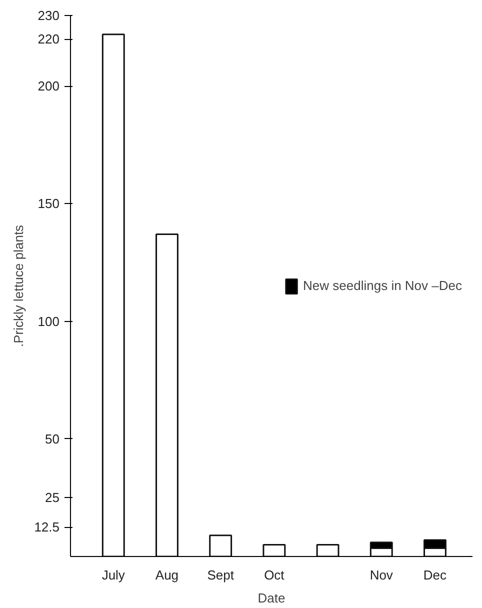  I want to click on y-tick-label: 100, so click(49, 321).